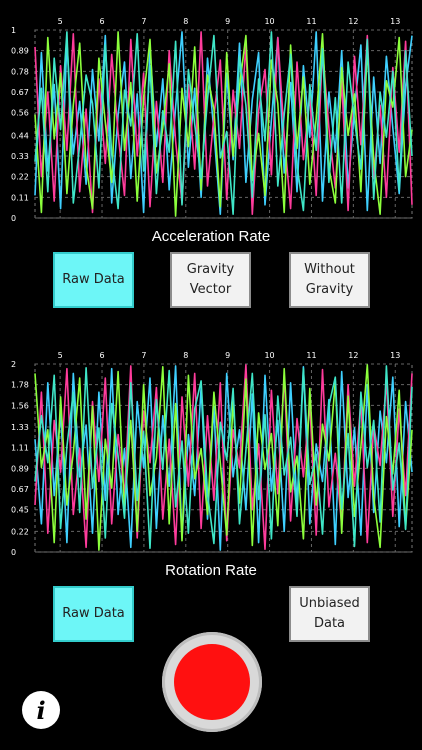  I want to click on unbiased-data-button: Unbiased Data, so click(329, 614).